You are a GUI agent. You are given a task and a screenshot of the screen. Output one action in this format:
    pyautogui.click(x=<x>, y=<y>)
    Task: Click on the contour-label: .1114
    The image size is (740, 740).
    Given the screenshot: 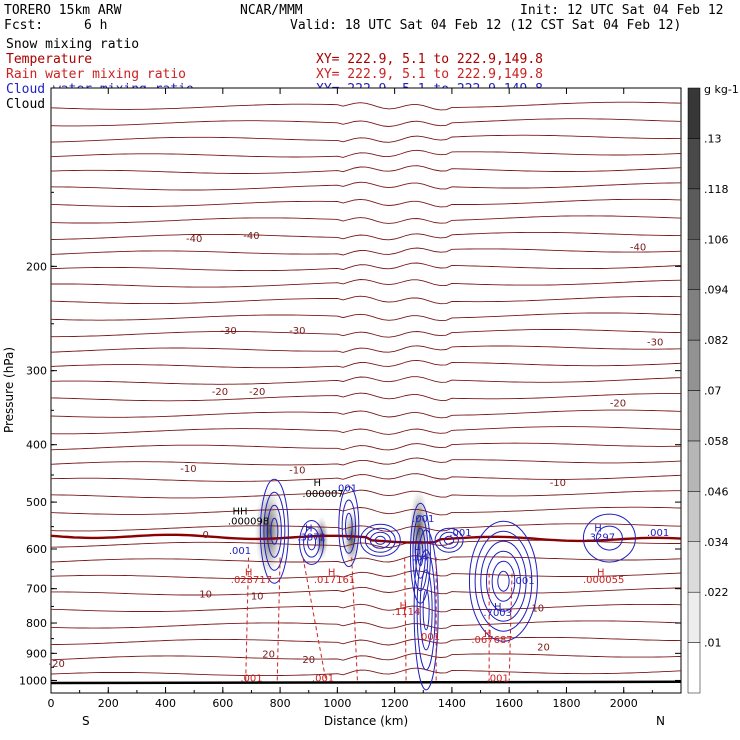 What is the action you would take?
    pyautogui.click(x=406, y=612)
    